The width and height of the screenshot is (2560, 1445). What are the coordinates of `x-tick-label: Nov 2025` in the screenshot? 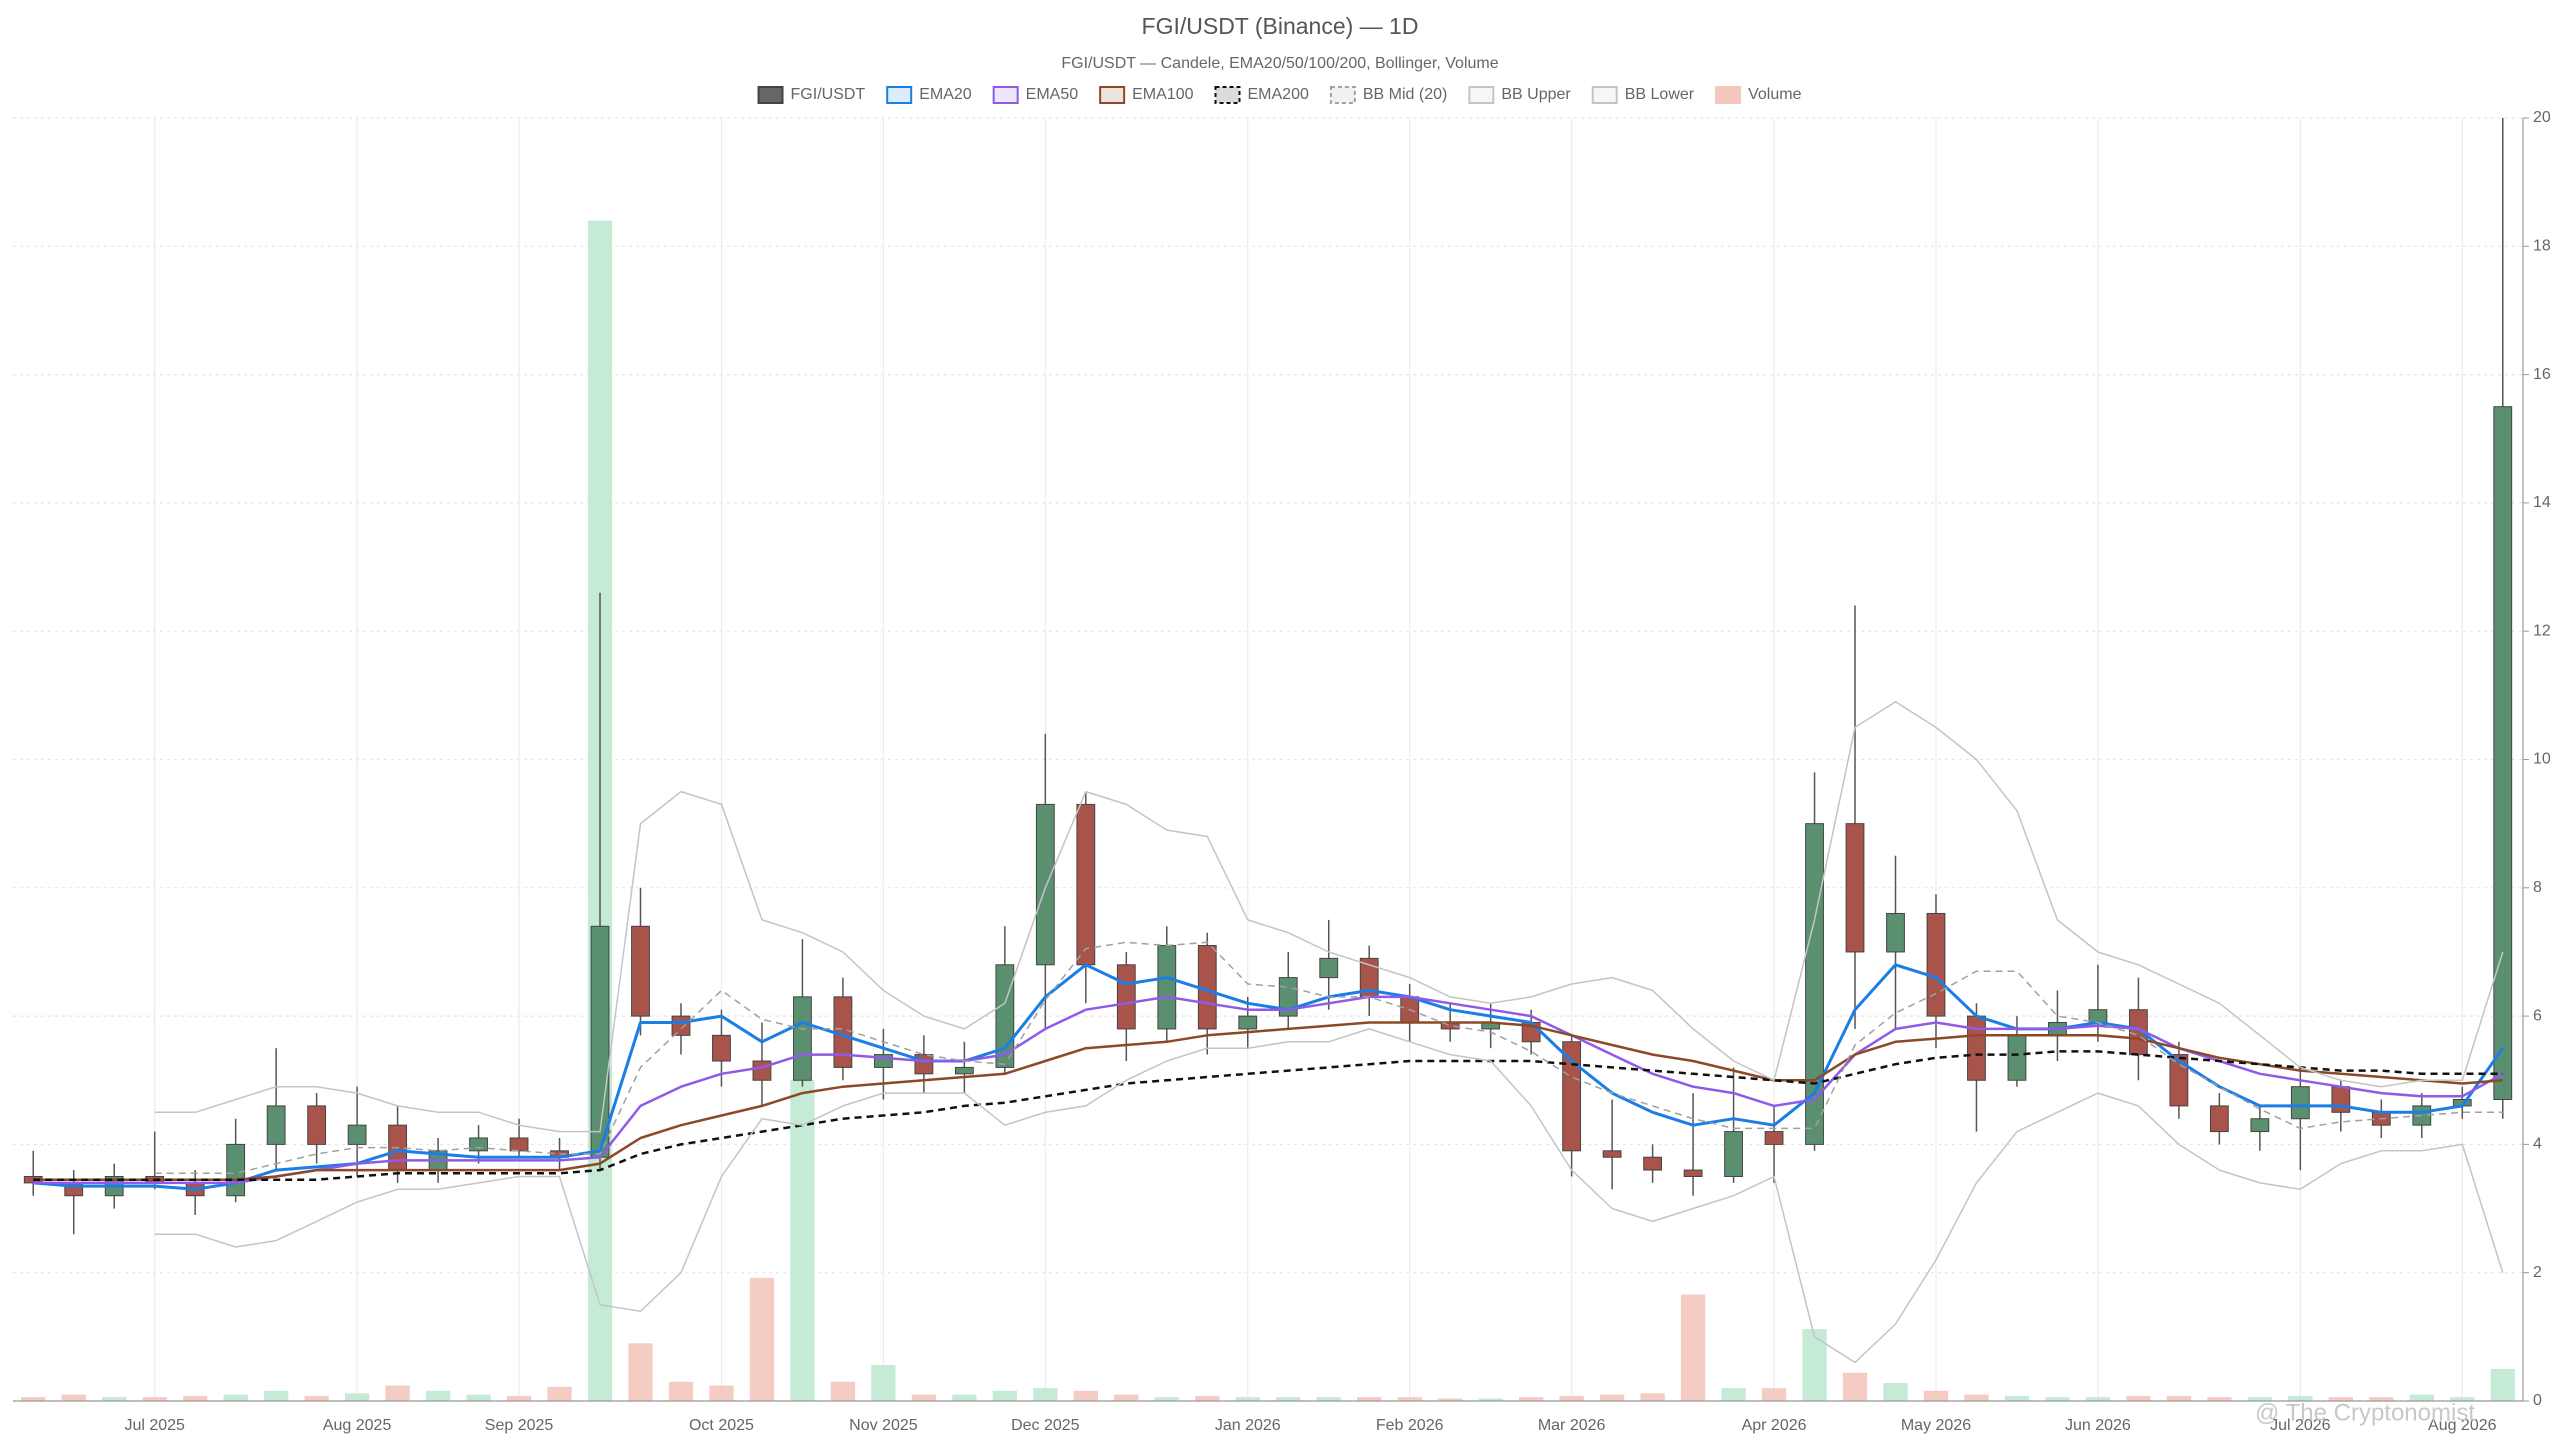 It's located at (883, 1425).